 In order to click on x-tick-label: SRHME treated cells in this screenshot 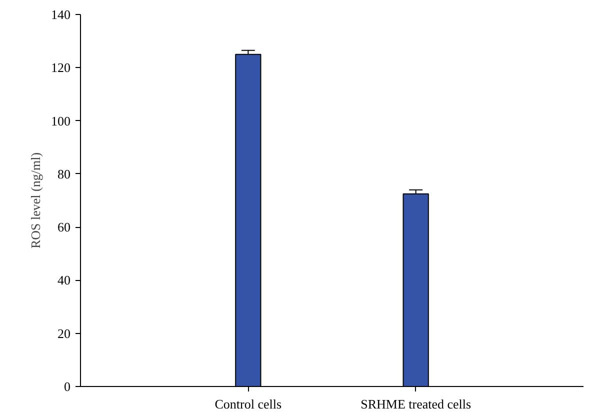, I will do `click(416, 404)`.